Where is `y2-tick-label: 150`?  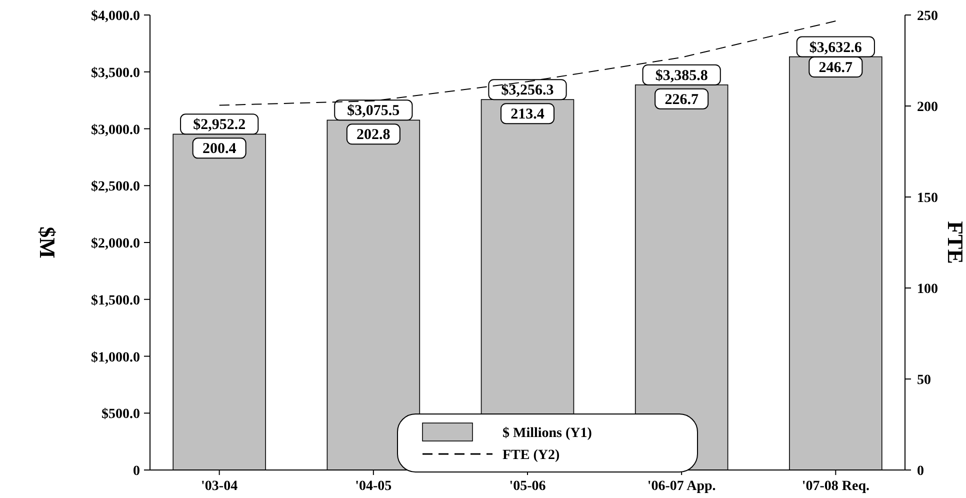 y2-tick-label: 150 is located at coordinates (927, 198).